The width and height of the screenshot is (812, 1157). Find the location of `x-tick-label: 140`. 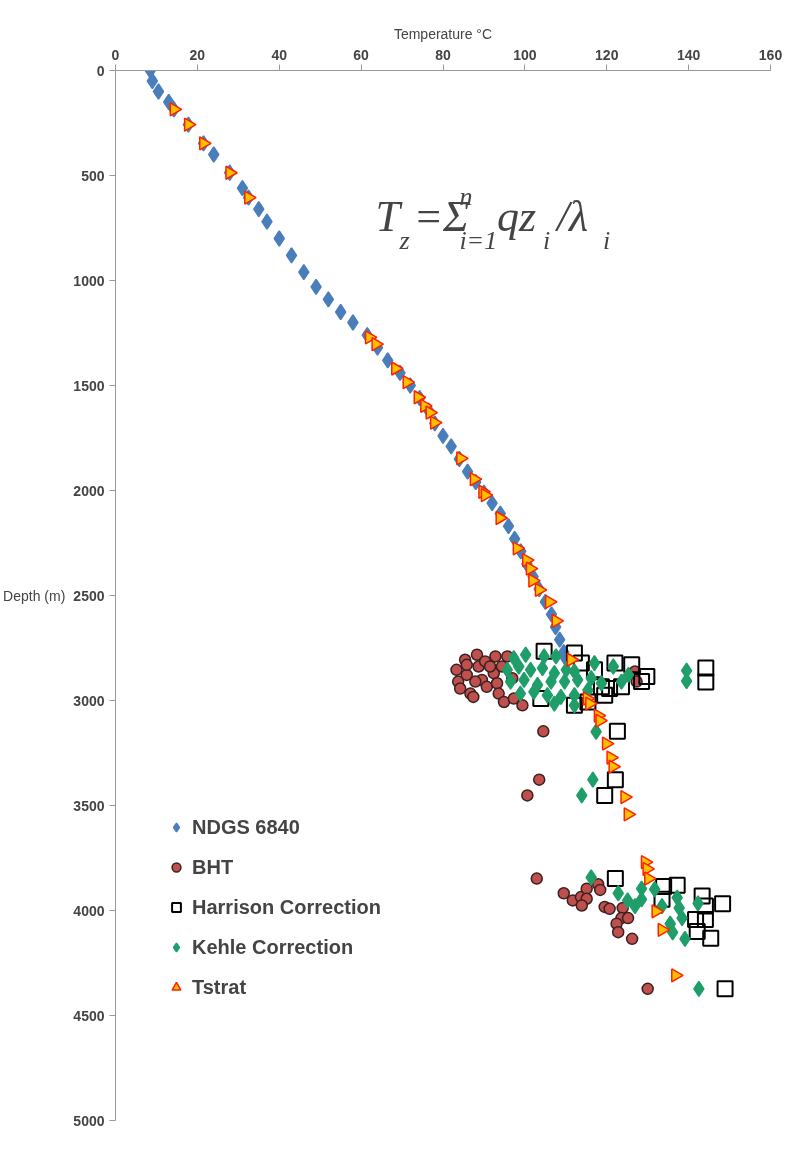

x-tick-label: 140 is located at coordinates (688, 54).